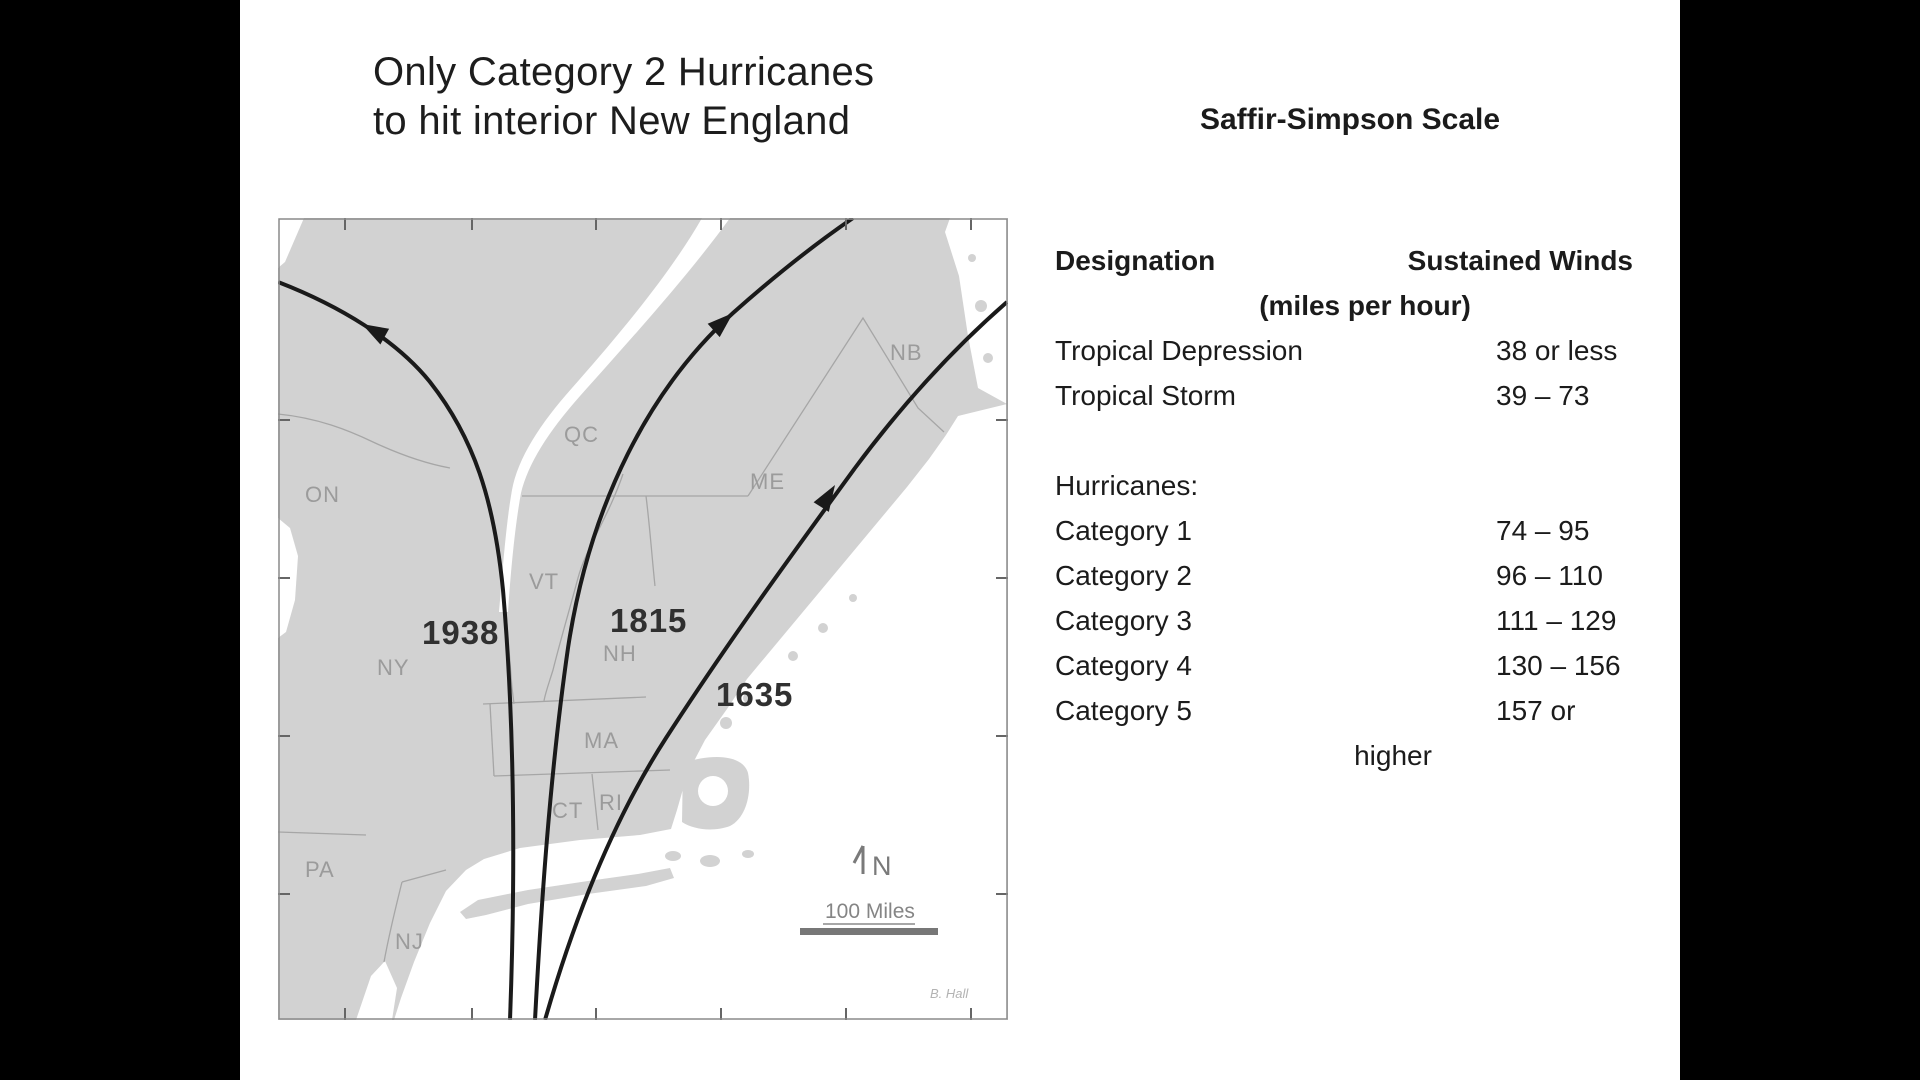 This screenshot has width=1920, height=1080. I want to click on col-header-designation: Designation, so click(1135, 260).